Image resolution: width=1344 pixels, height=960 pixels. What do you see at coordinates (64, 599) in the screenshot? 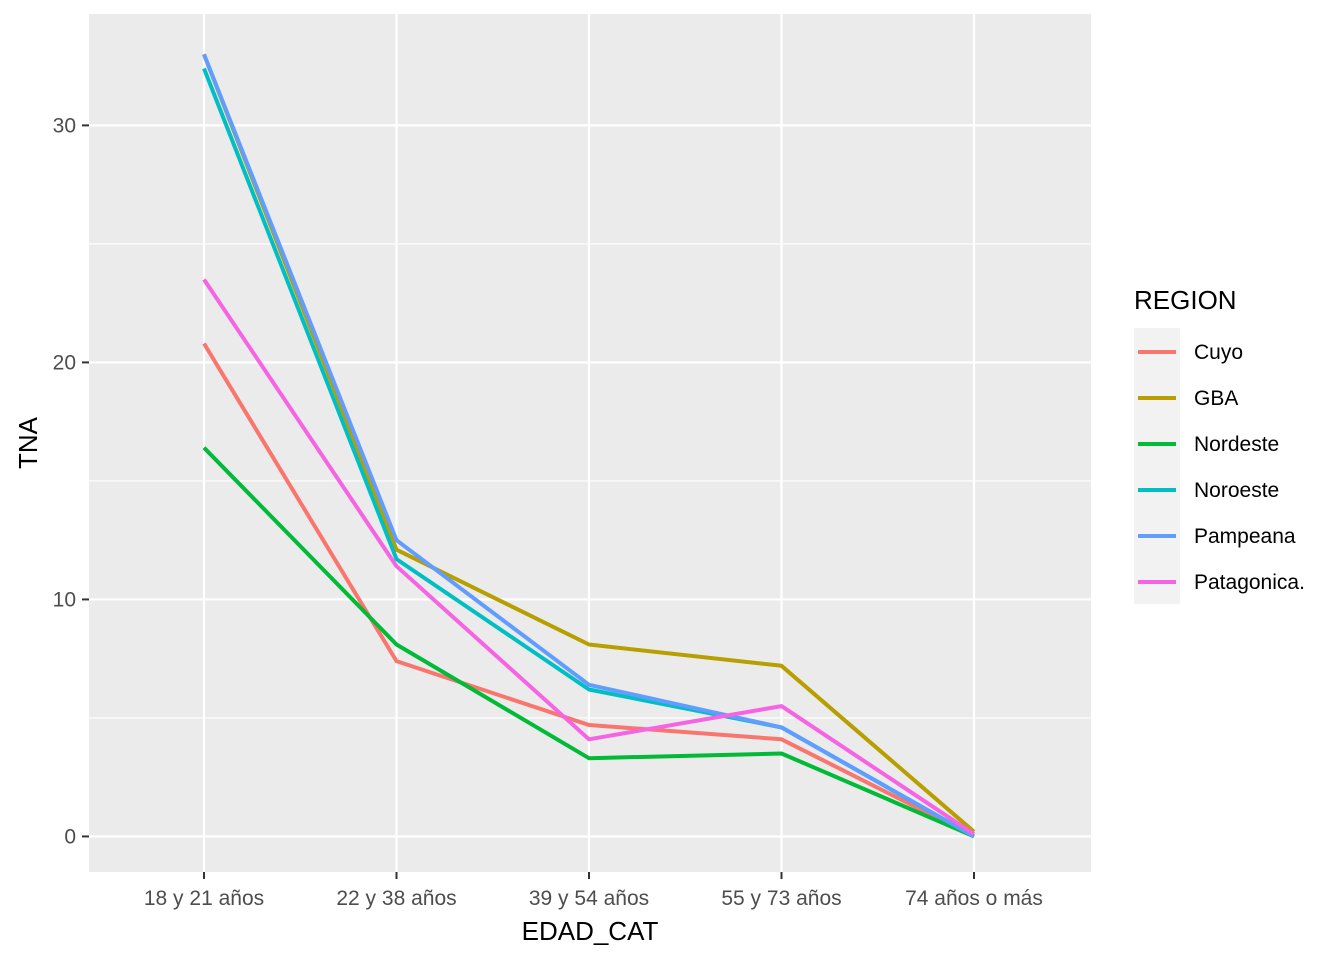
I see `y-tick-label: 10` at bounding box center [64, 599].